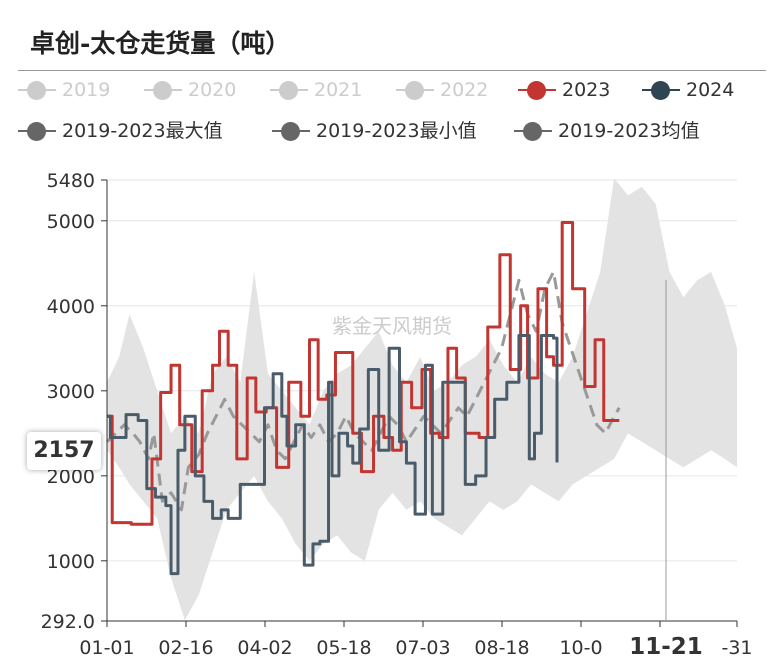 This screenshot has width=784, height=665. Describe the element at coordinates (71, 562) in the screenshot. I see `y-tick-label: 1000` at that location.